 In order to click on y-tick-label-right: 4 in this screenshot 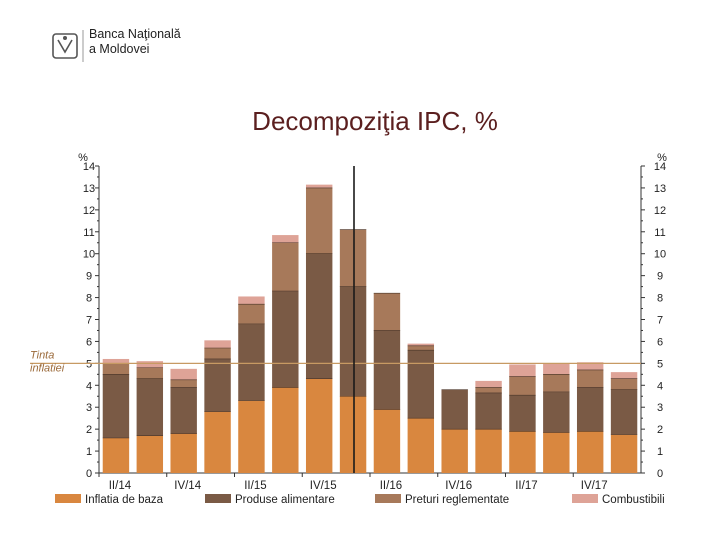, I will do `click(660, 386)`.